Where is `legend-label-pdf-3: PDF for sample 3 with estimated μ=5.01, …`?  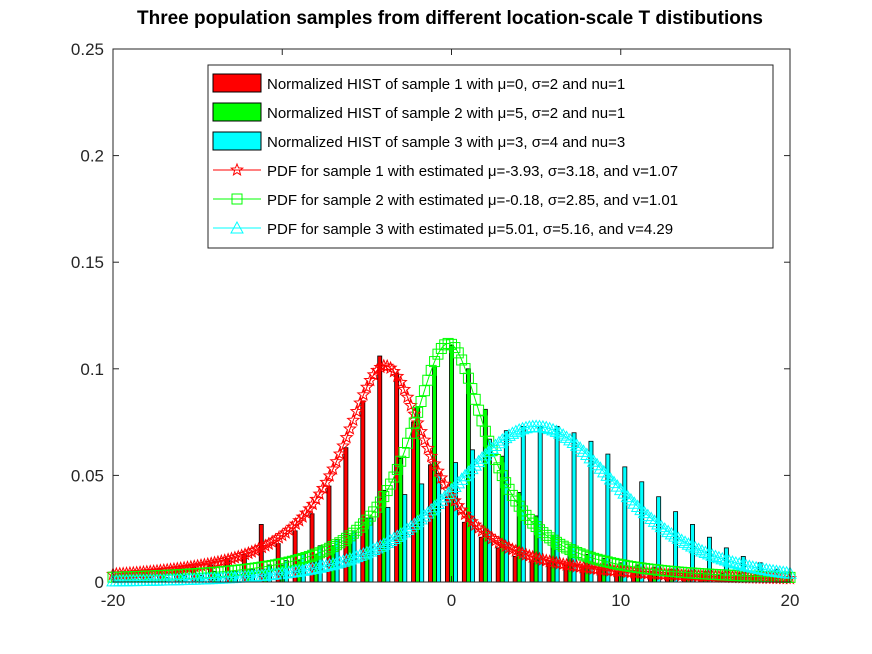 legend-label-pdf-3: PDF for sample 3 with estimated μ=5.01, … is located at coordinates (470, 229).